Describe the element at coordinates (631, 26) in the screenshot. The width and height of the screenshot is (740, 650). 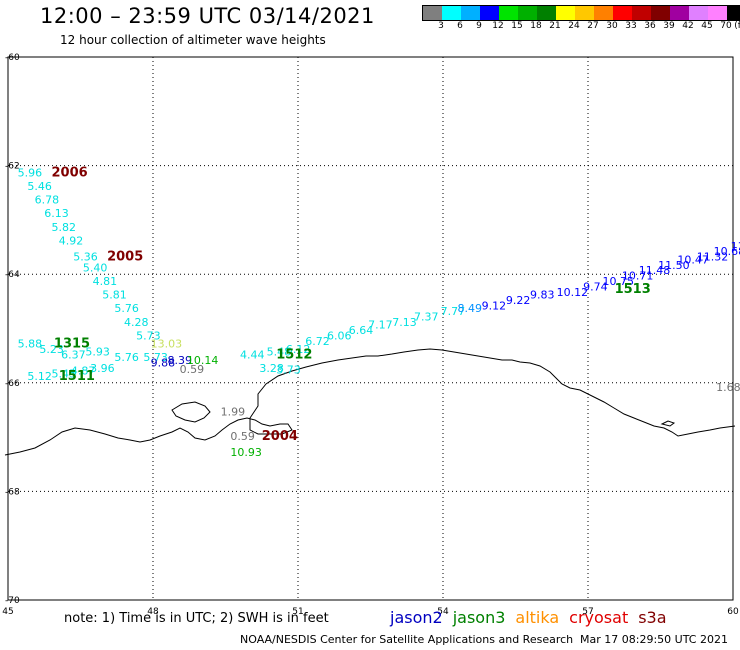
I see `scale-label: 33` at that location.